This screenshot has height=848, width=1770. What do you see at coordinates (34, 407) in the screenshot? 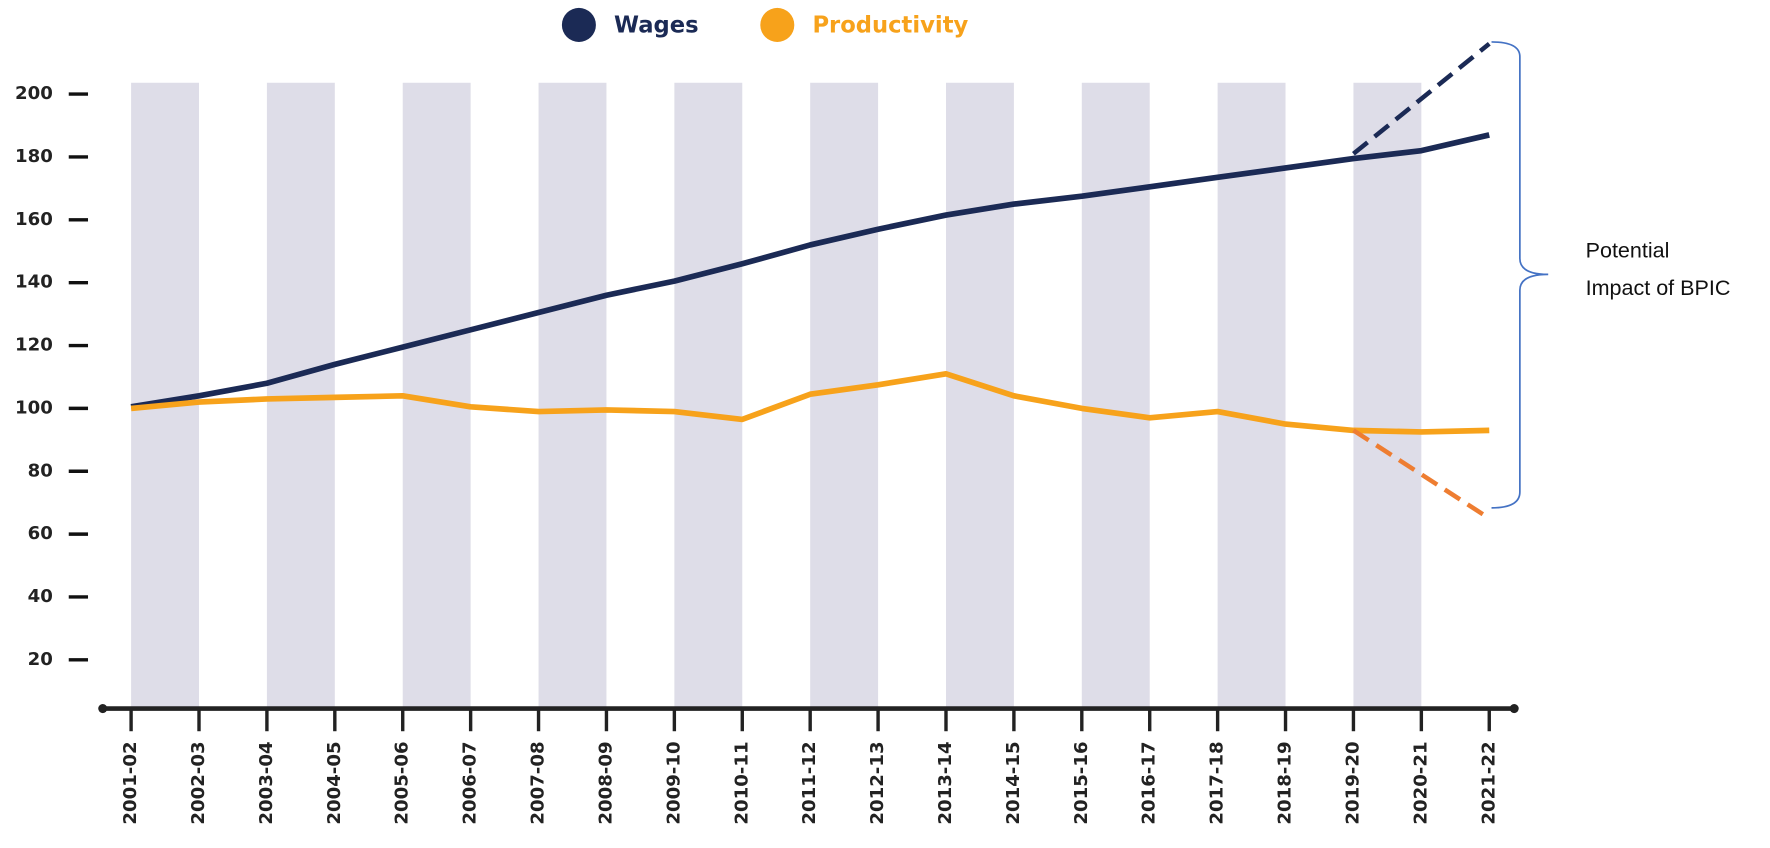
I see `y-tick-label: 100` at bounding box center [34, 407].